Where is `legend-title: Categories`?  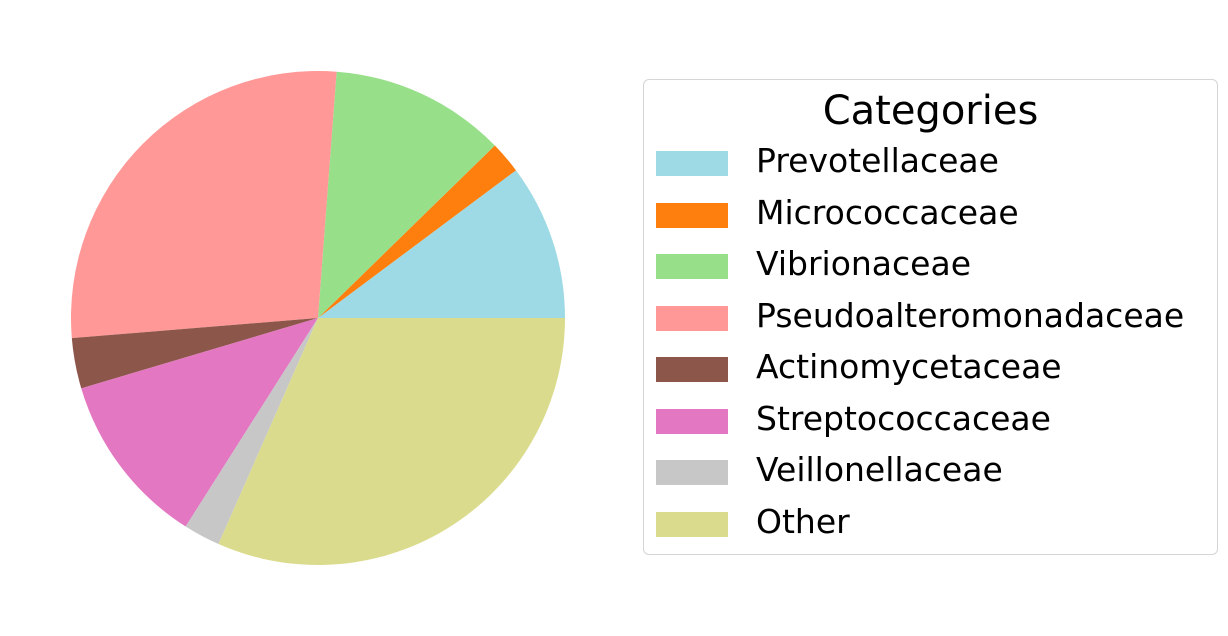
legend-title: Categories is located at coordinates (930, 111).